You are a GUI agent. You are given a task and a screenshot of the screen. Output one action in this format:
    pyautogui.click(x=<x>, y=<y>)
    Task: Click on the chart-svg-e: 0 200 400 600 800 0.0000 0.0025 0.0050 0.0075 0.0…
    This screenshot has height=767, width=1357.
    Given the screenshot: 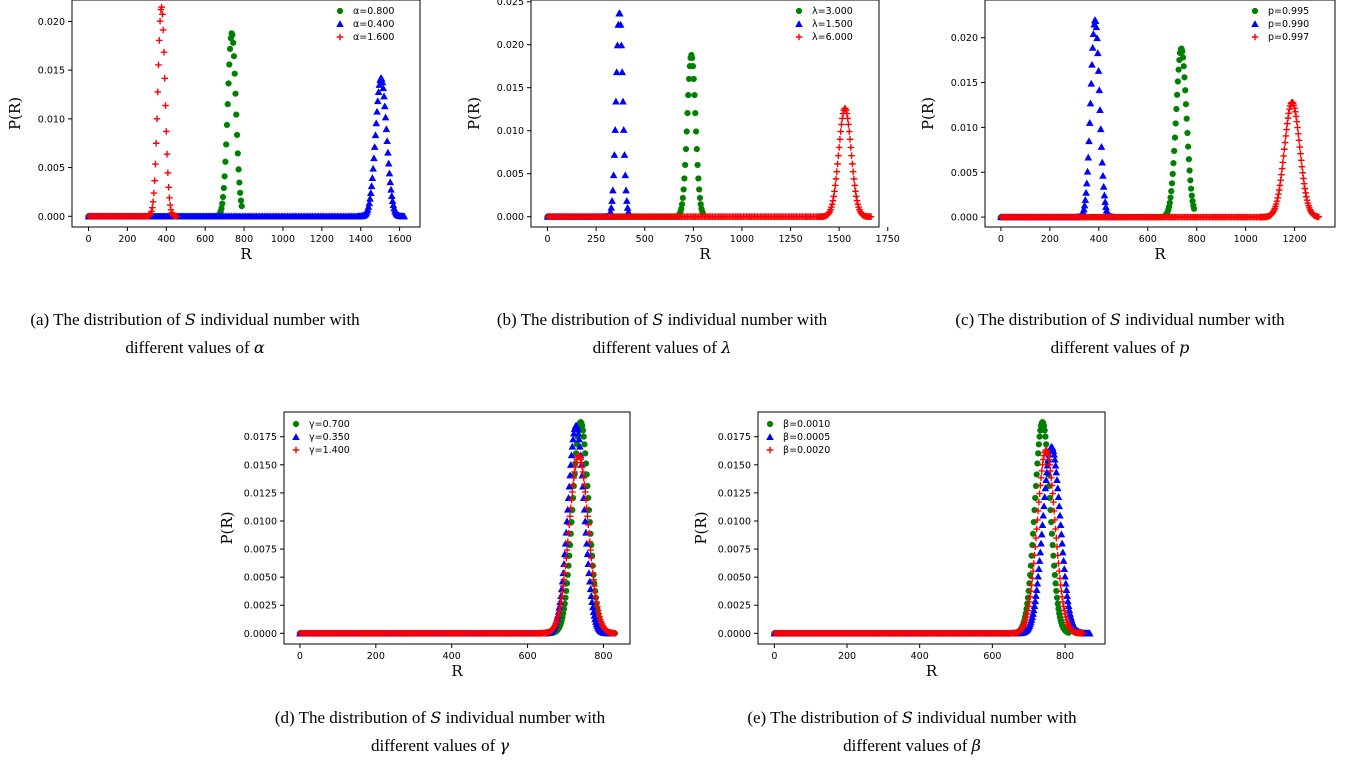 What is the action you would take?
    pyautogui.click(x=899, y=545)
    